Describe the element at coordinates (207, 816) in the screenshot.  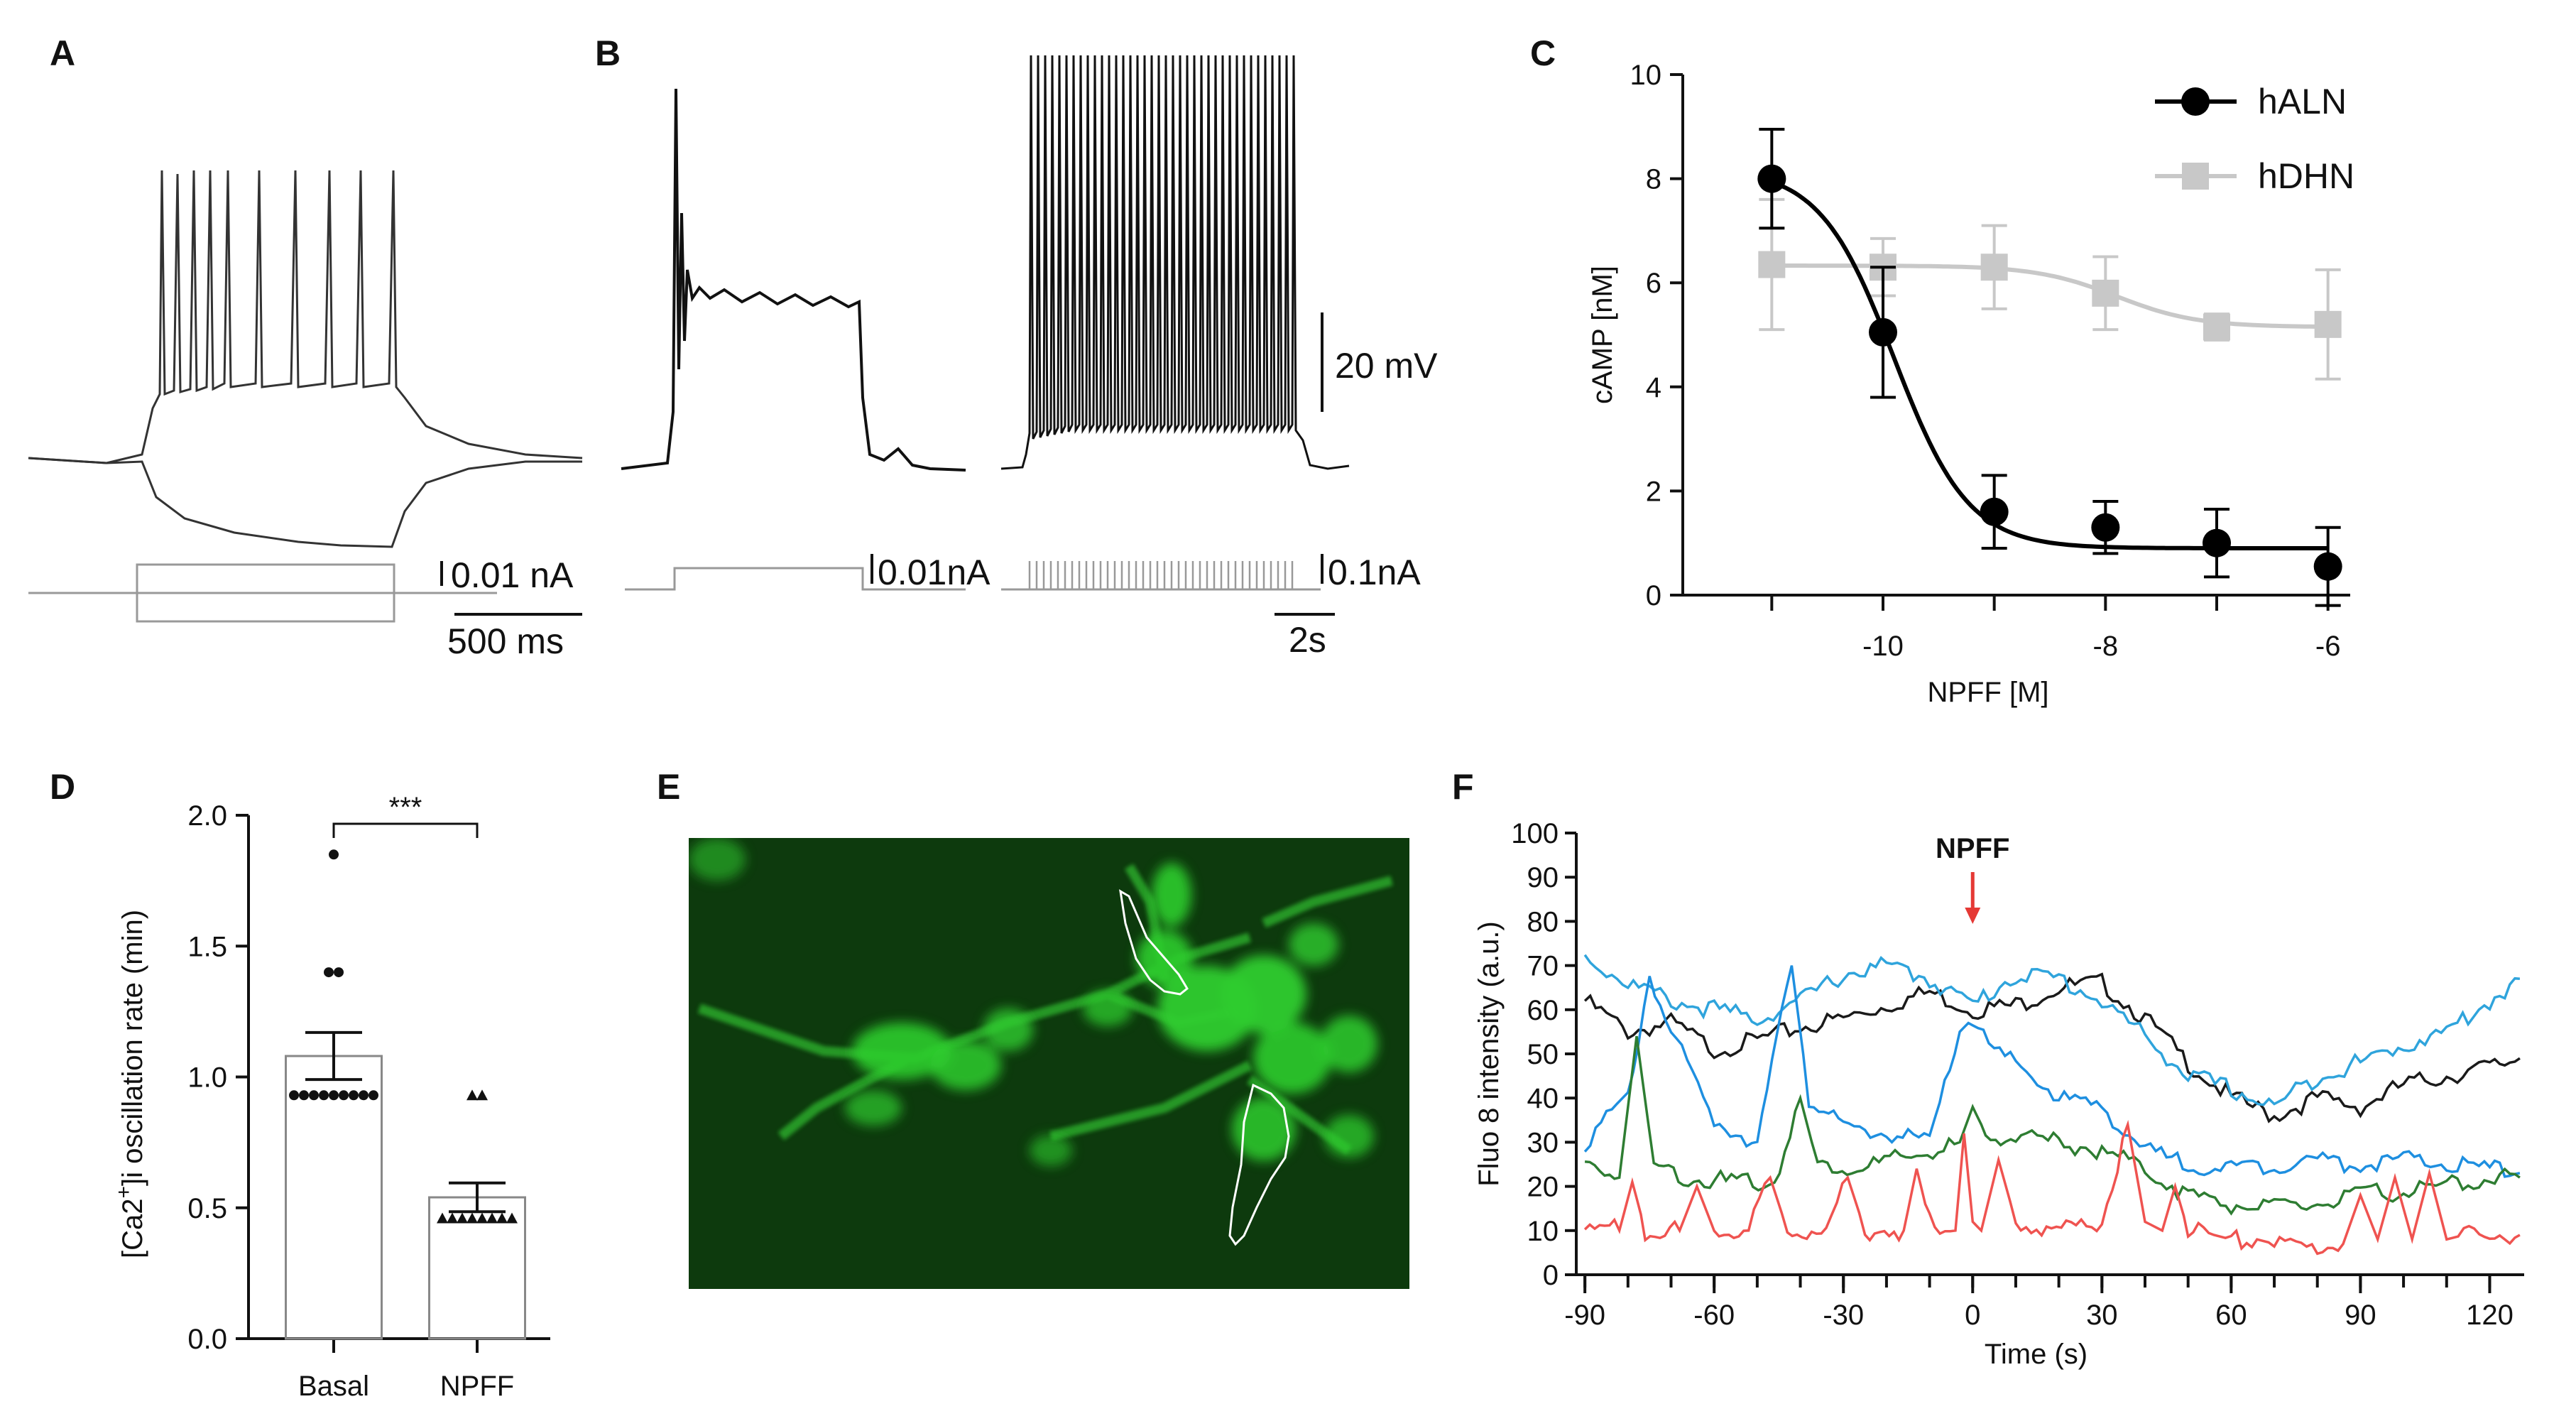
I see `y-tick-label: 2.0` at that location.